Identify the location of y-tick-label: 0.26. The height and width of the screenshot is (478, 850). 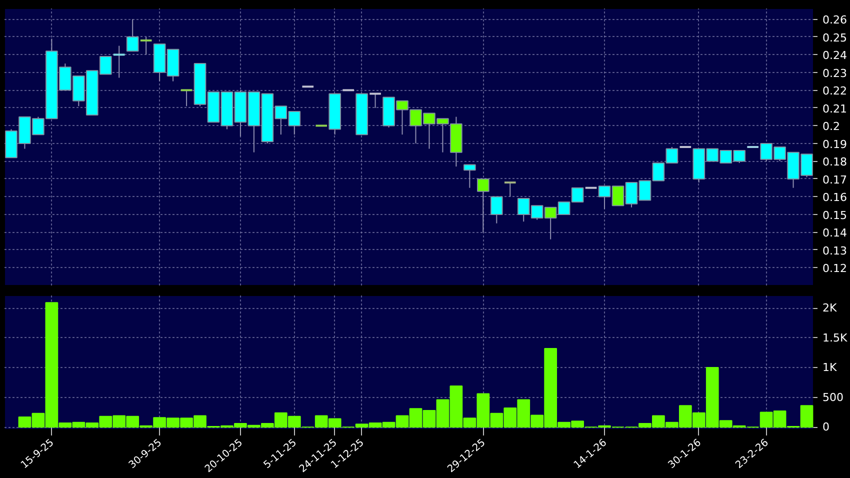
(834, 20).